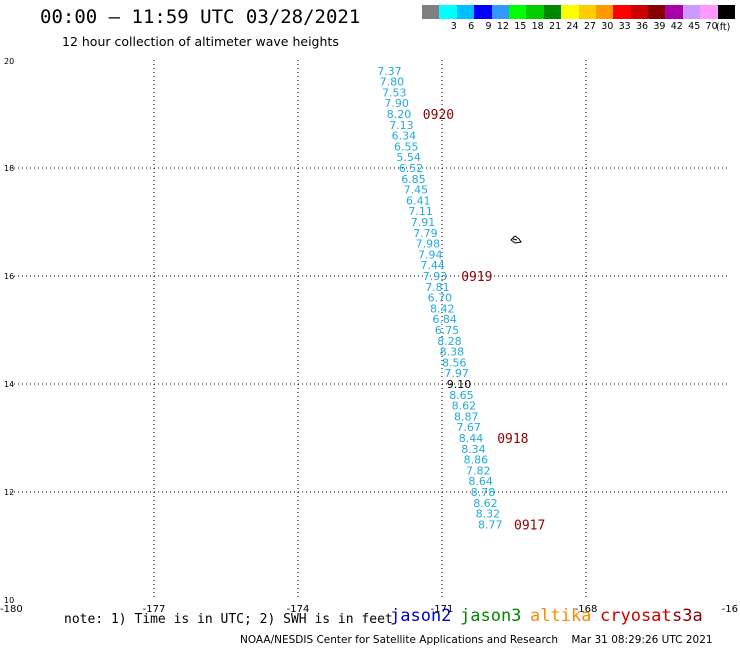 The width and height of the screenshot is (740, 650). I want to click on wave-height-label: 6.55, so click(406, 146).